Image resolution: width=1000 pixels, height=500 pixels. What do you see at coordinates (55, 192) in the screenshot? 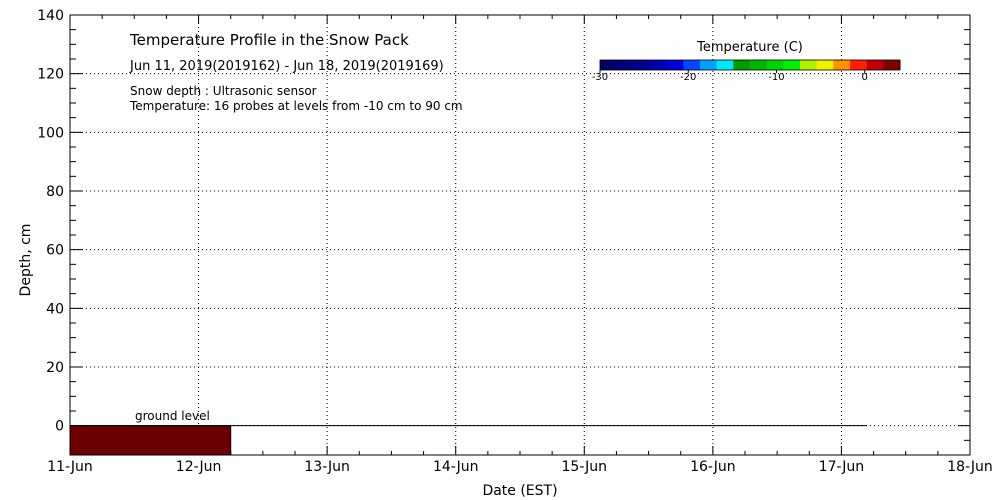
I see `y-tick-label: 80` at bounding box center [55, 192].